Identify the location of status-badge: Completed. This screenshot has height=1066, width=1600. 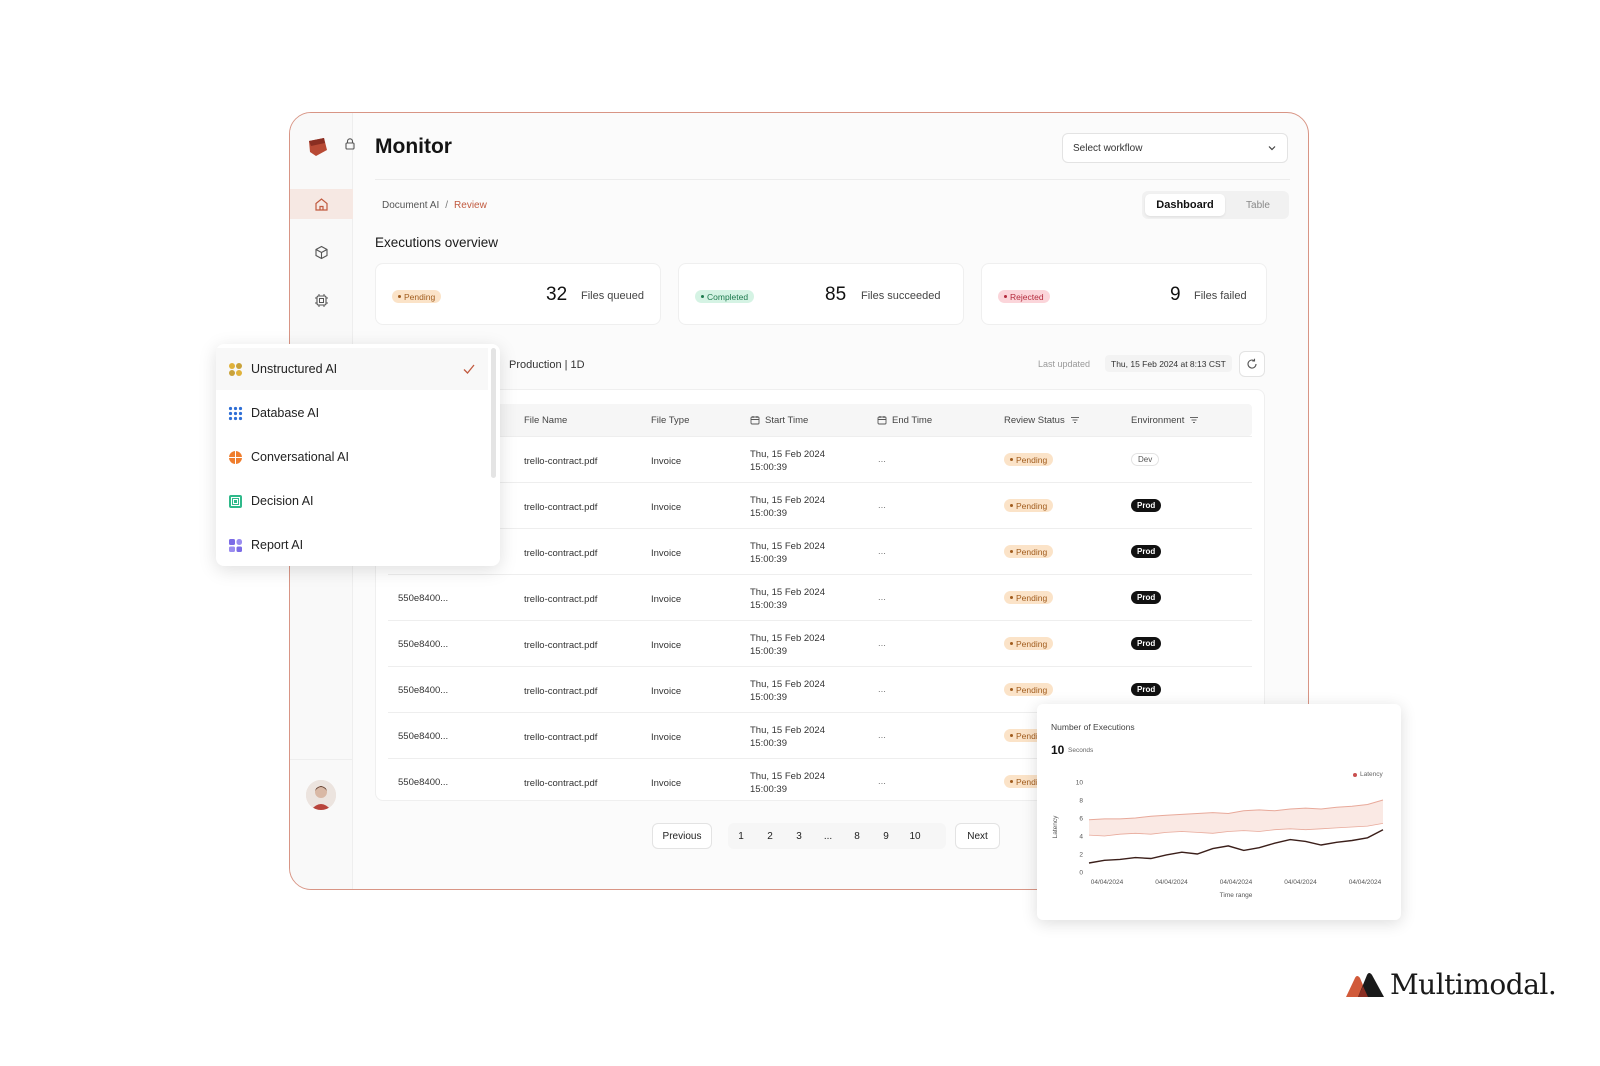
(725, 296).